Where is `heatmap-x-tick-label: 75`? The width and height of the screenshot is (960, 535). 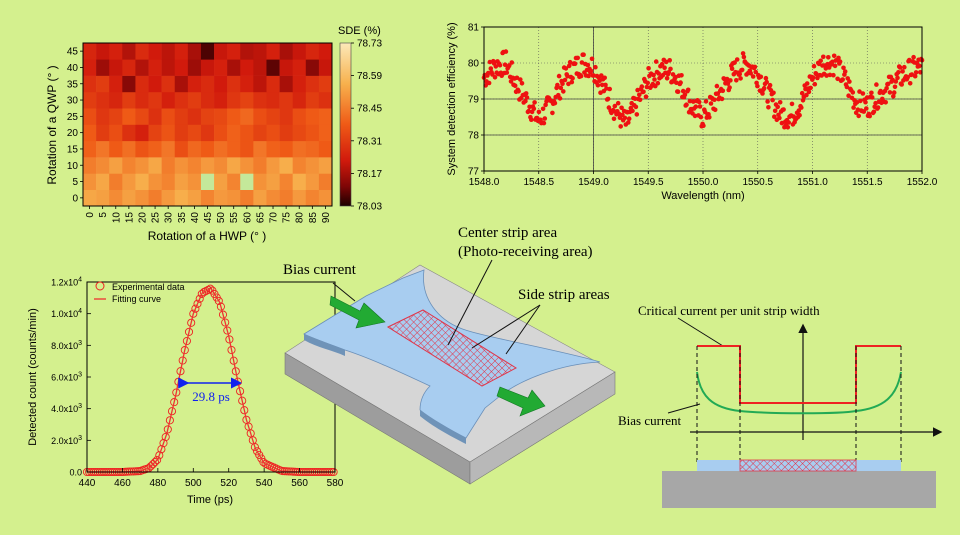 heatmap-x-tick-label: 75 is located at coordinates (287, 218).